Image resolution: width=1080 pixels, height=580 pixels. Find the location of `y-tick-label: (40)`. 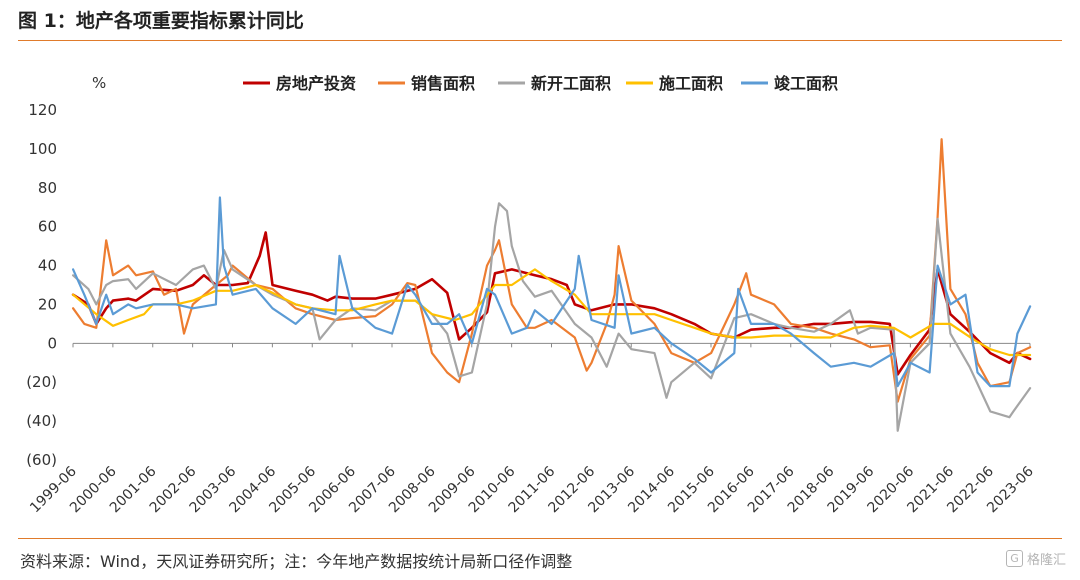

y-tick-label: (40) is located at coordinates (41, 421).